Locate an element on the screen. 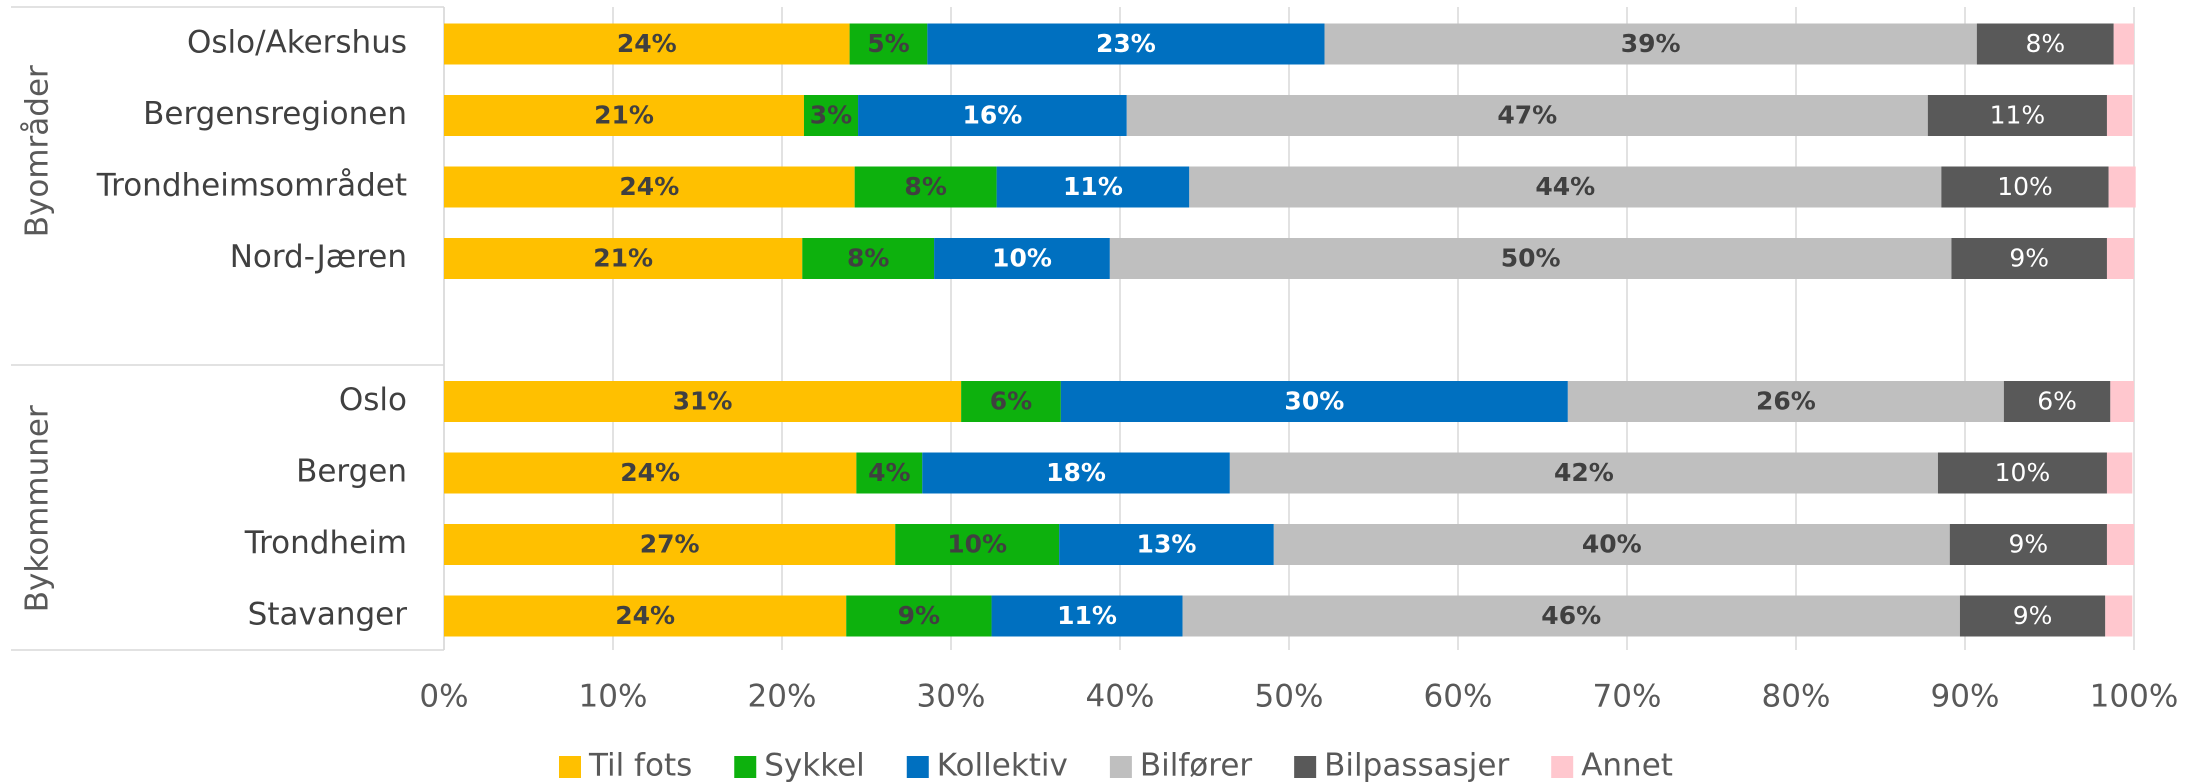 This screenshot has width=2201, height=784. y-tick-label: Oslo is located at coordinates (373, 400).